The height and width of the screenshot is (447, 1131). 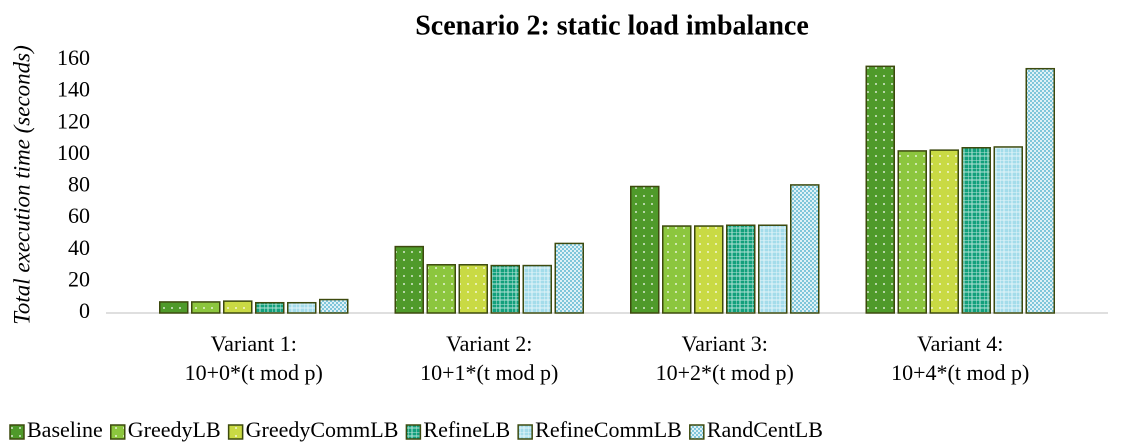 I want to click on legend-label: GreedyLB, so click(x=174, y=429).